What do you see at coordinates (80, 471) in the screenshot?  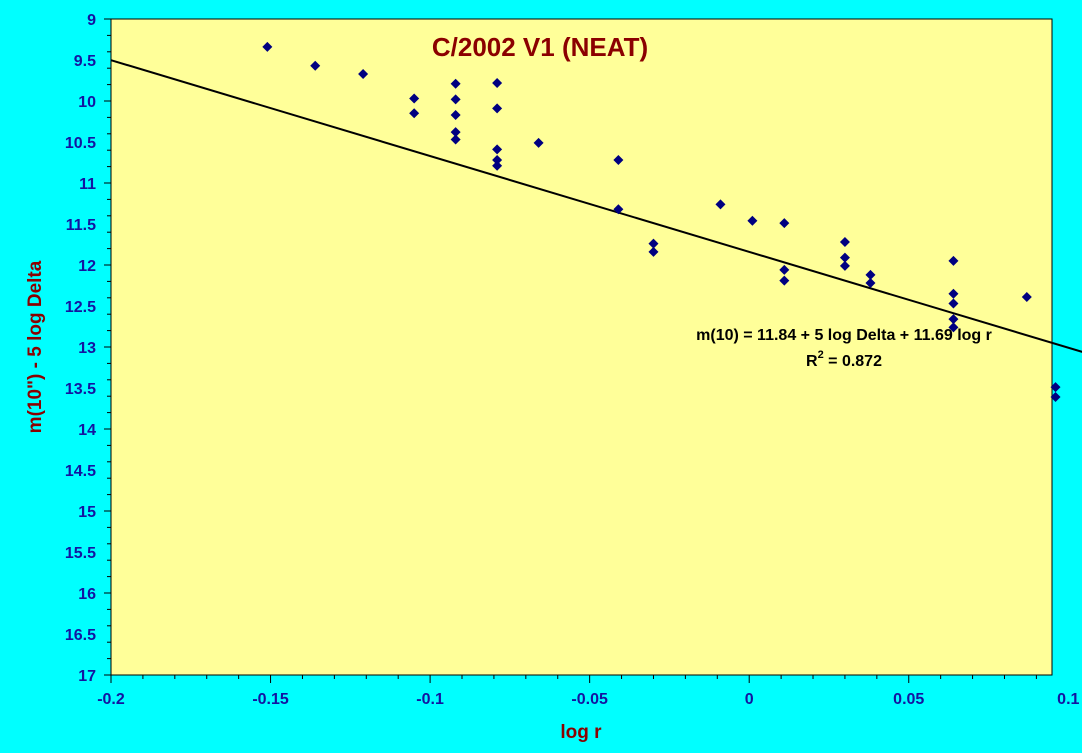 I see `y-tick-label: 14.5` at bounding box center [80, 471].